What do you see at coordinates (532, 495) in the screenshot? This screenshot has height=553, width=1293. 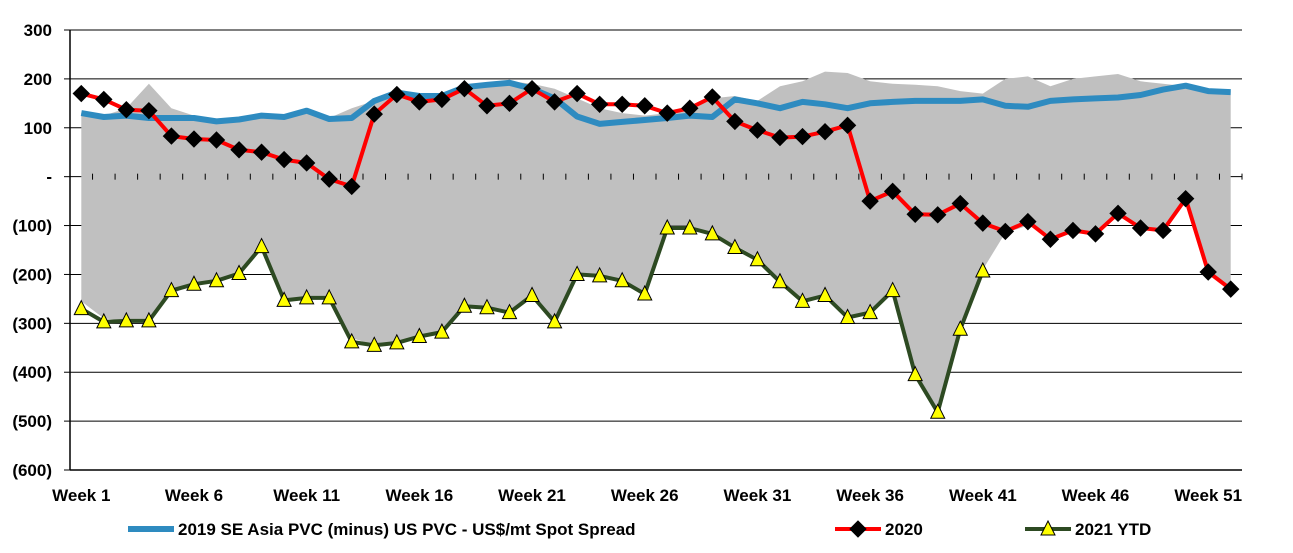 I see `x-tick-label-4: Week 21` at bounding box center [532, 495].